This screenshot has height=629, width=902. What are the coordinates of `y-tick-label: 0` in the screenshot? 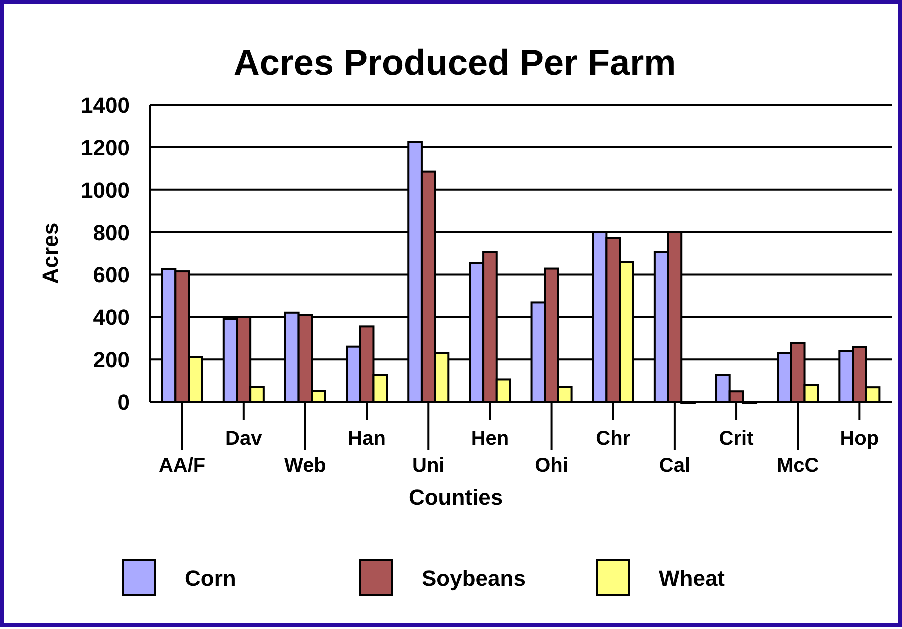 It's located at (124, 402).